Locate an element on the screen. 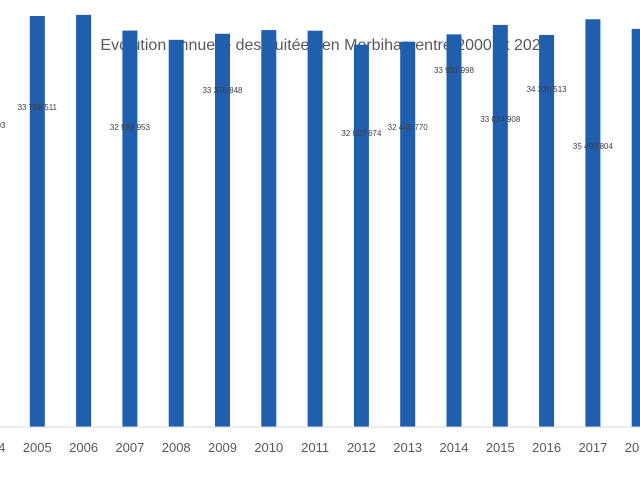 Image resolution: width=640 pixels, height=480 pixels. x-tick-2014: 2014 is located at coordinates (454, 447).